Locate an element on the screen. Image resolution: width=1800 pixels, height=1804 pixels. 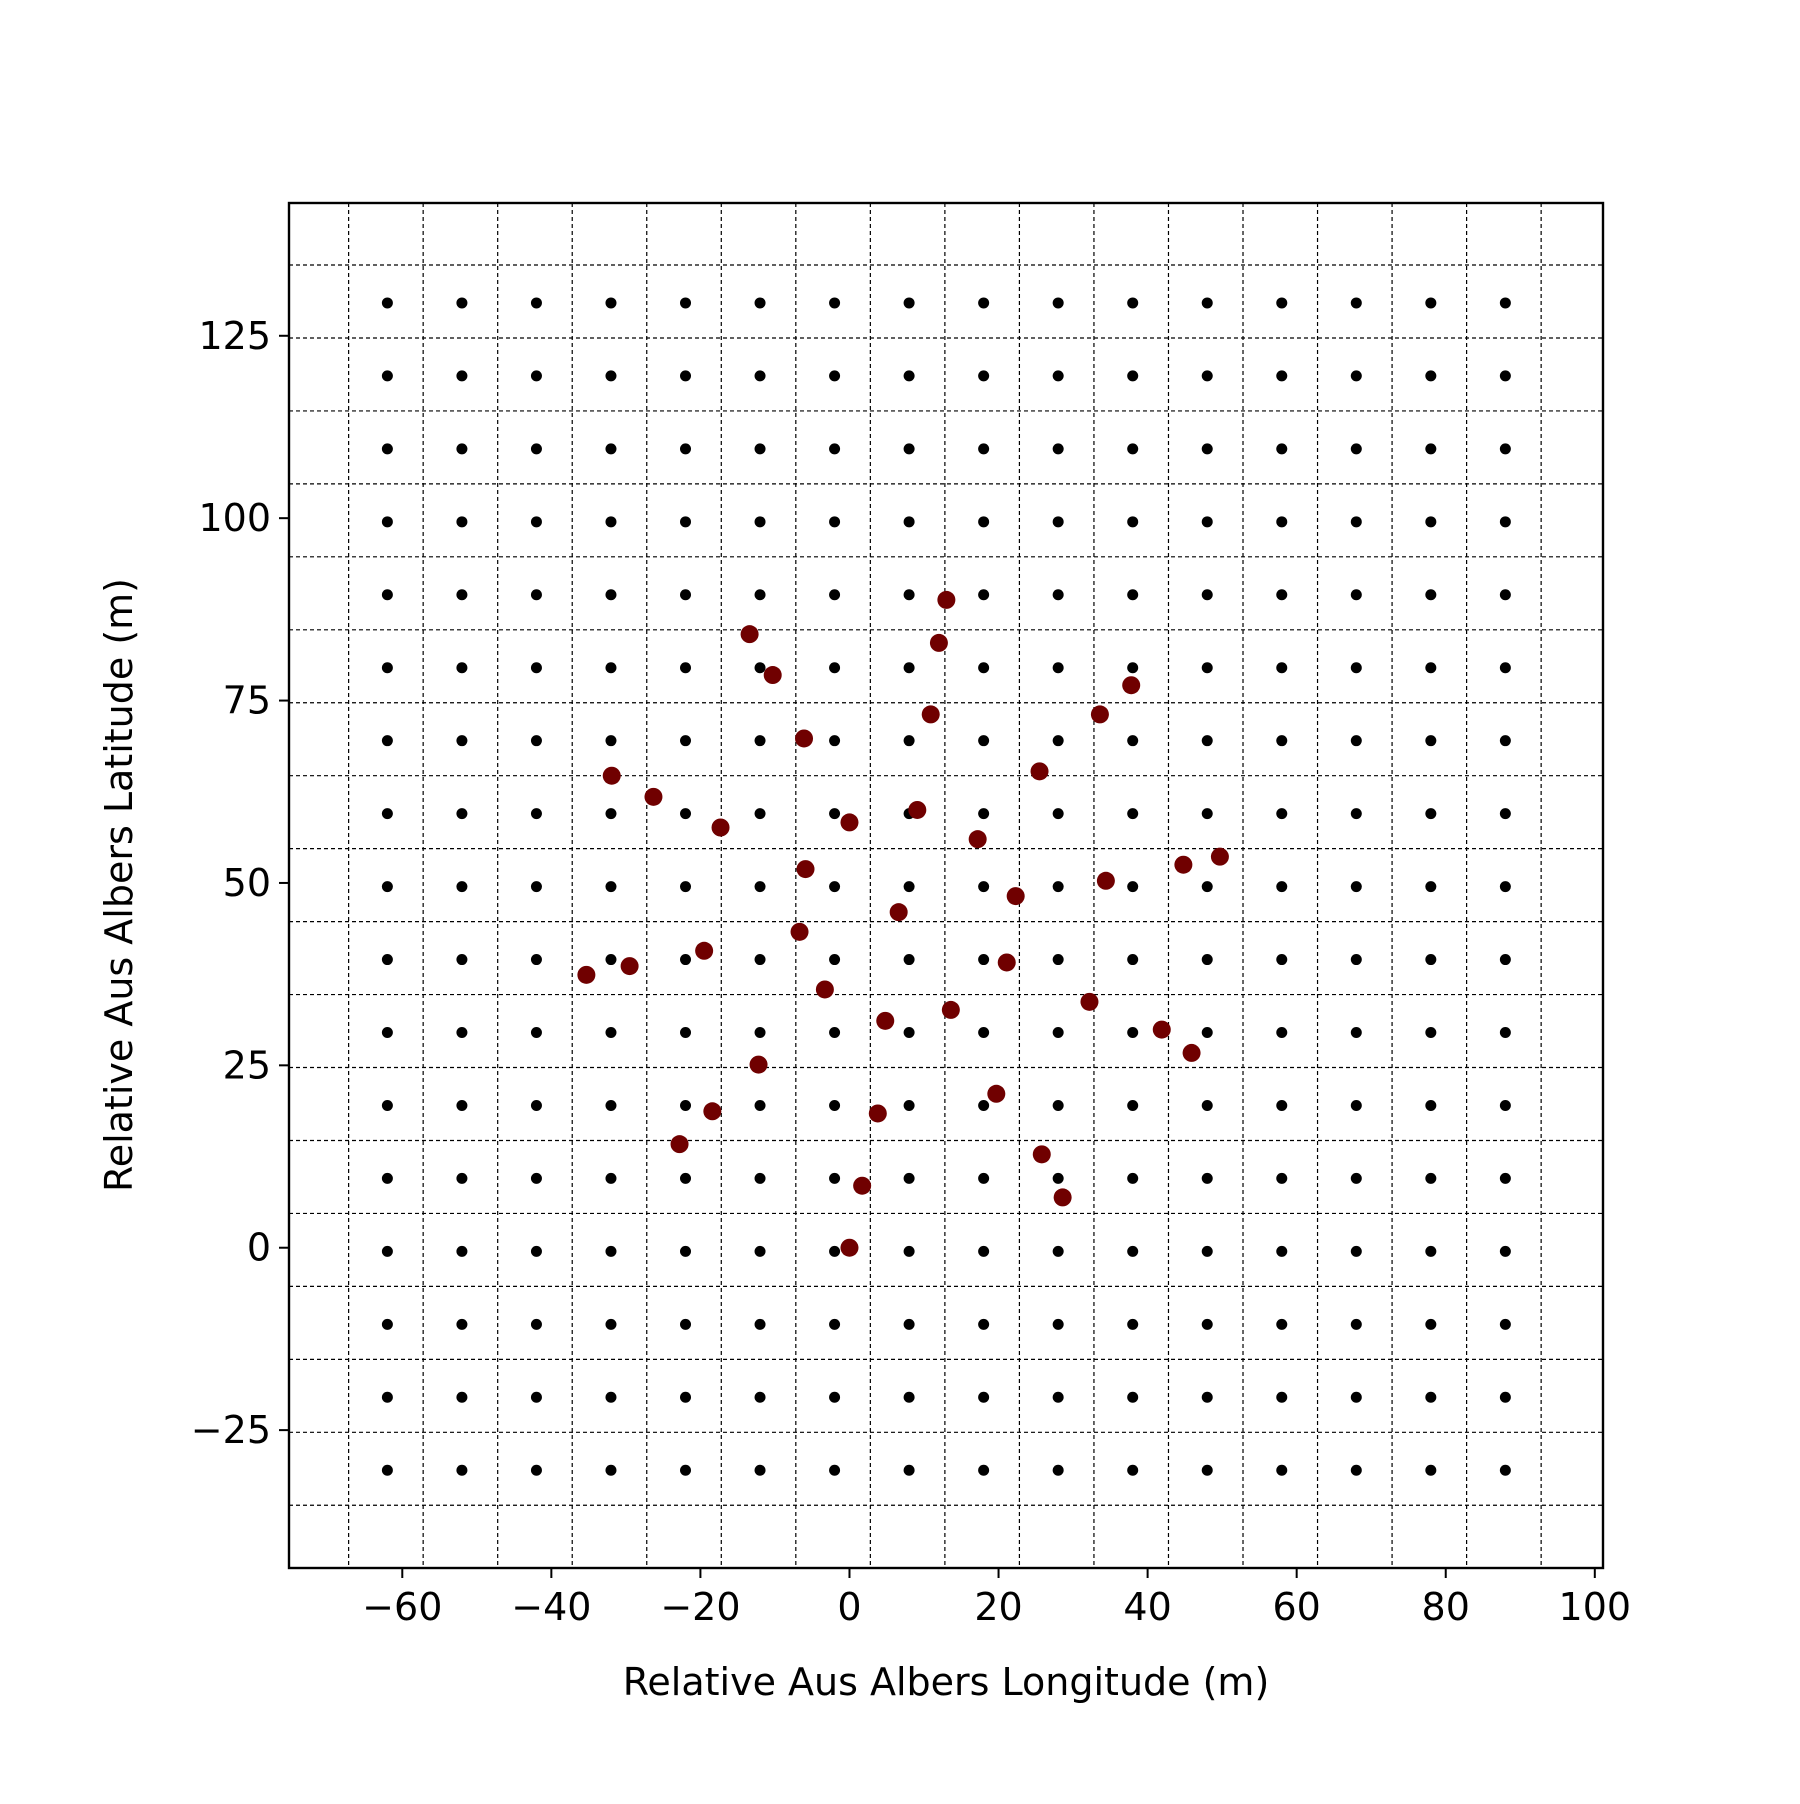
y-tick-label: 75 is located at coordinates (247, 701).